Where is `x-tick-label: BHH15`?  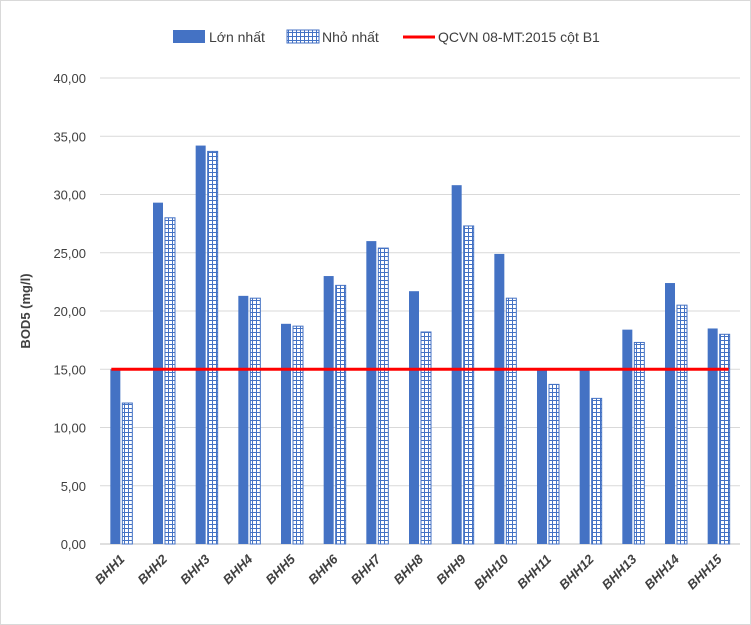
x-tick-label: BHH15 is located at coordinates (704, 571).